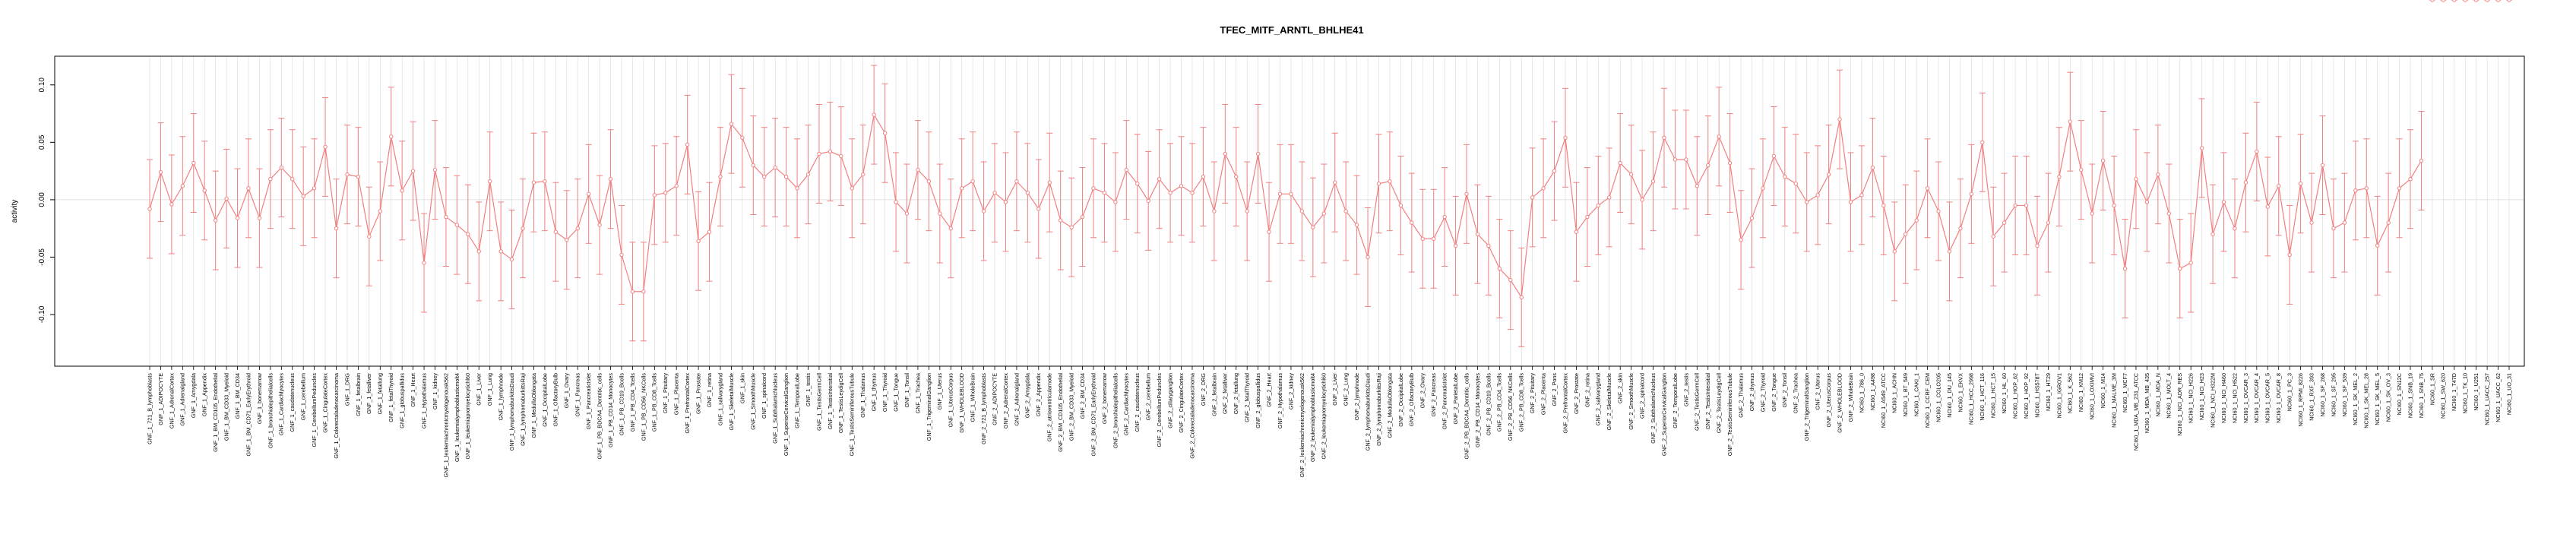 The width and height of the screenshot is (2576, 547). I want to click on x-tick-label: GNF_2_OccipitalLobe, so click(1400, 400).